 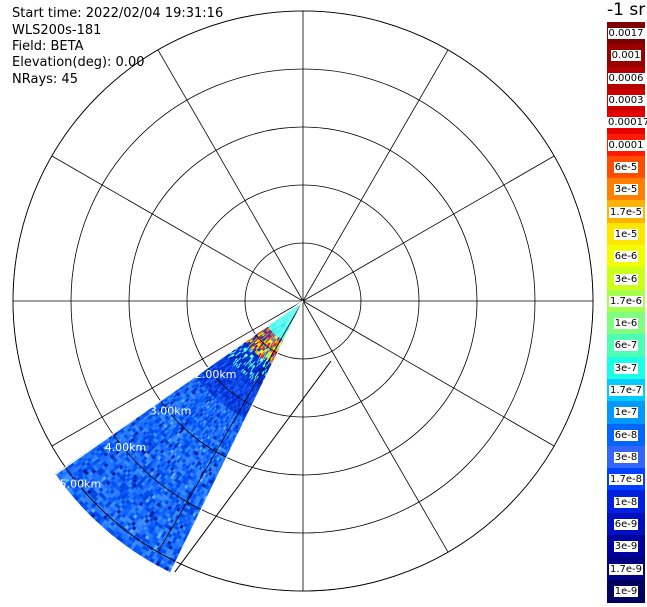 What do you see at coordinates (626, 257) in the screenshot?
I see `colorbar-tick-label: 6e-6` at bounding box center [626, 257].